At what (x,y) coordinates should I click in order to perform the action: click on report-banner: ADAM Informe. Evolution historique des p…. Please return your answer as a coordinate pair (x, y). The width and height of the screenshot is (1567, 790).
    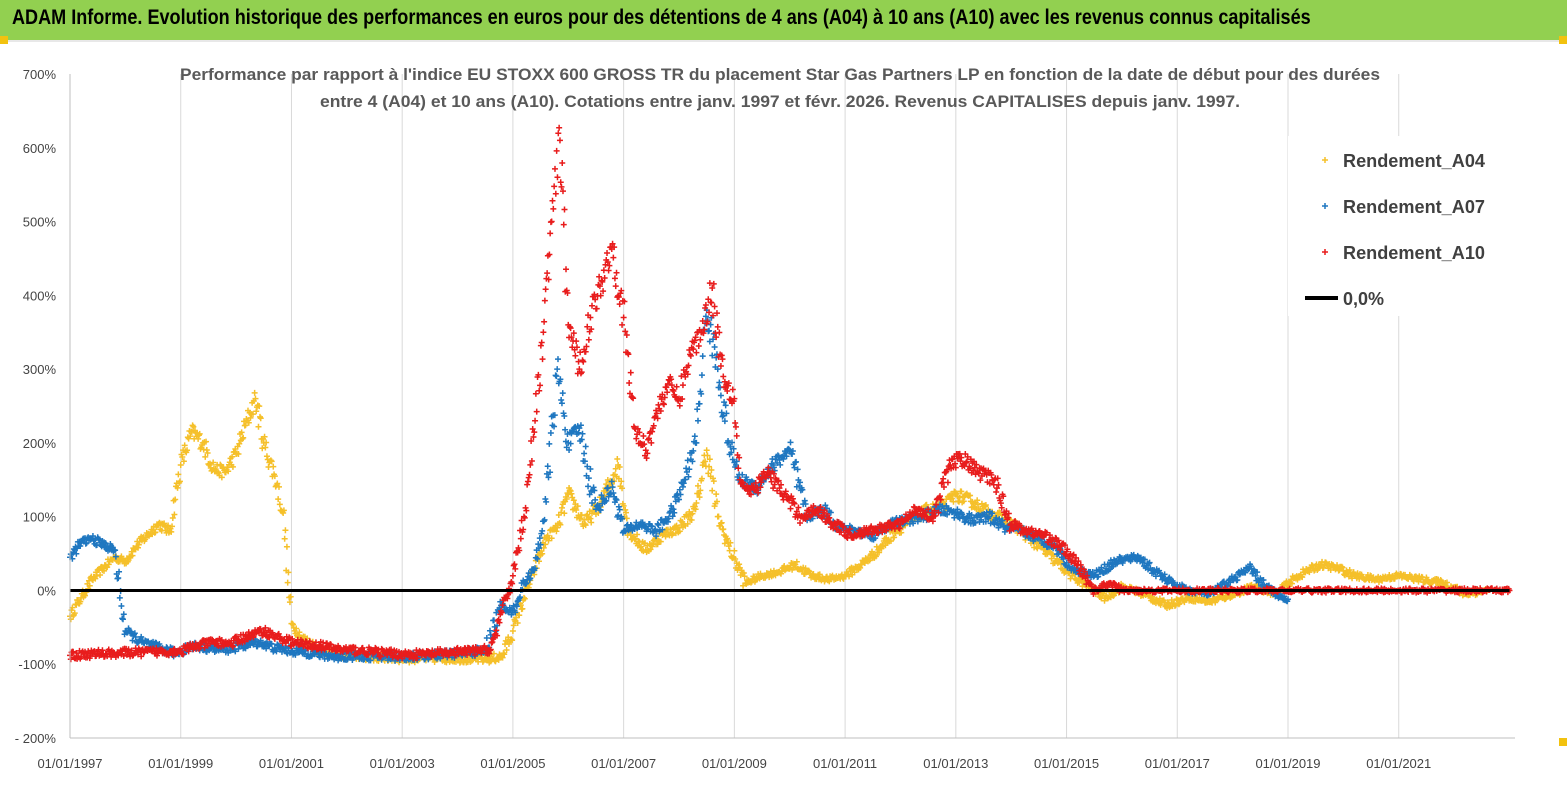
    Looking at the image, I should click on (783, 21).